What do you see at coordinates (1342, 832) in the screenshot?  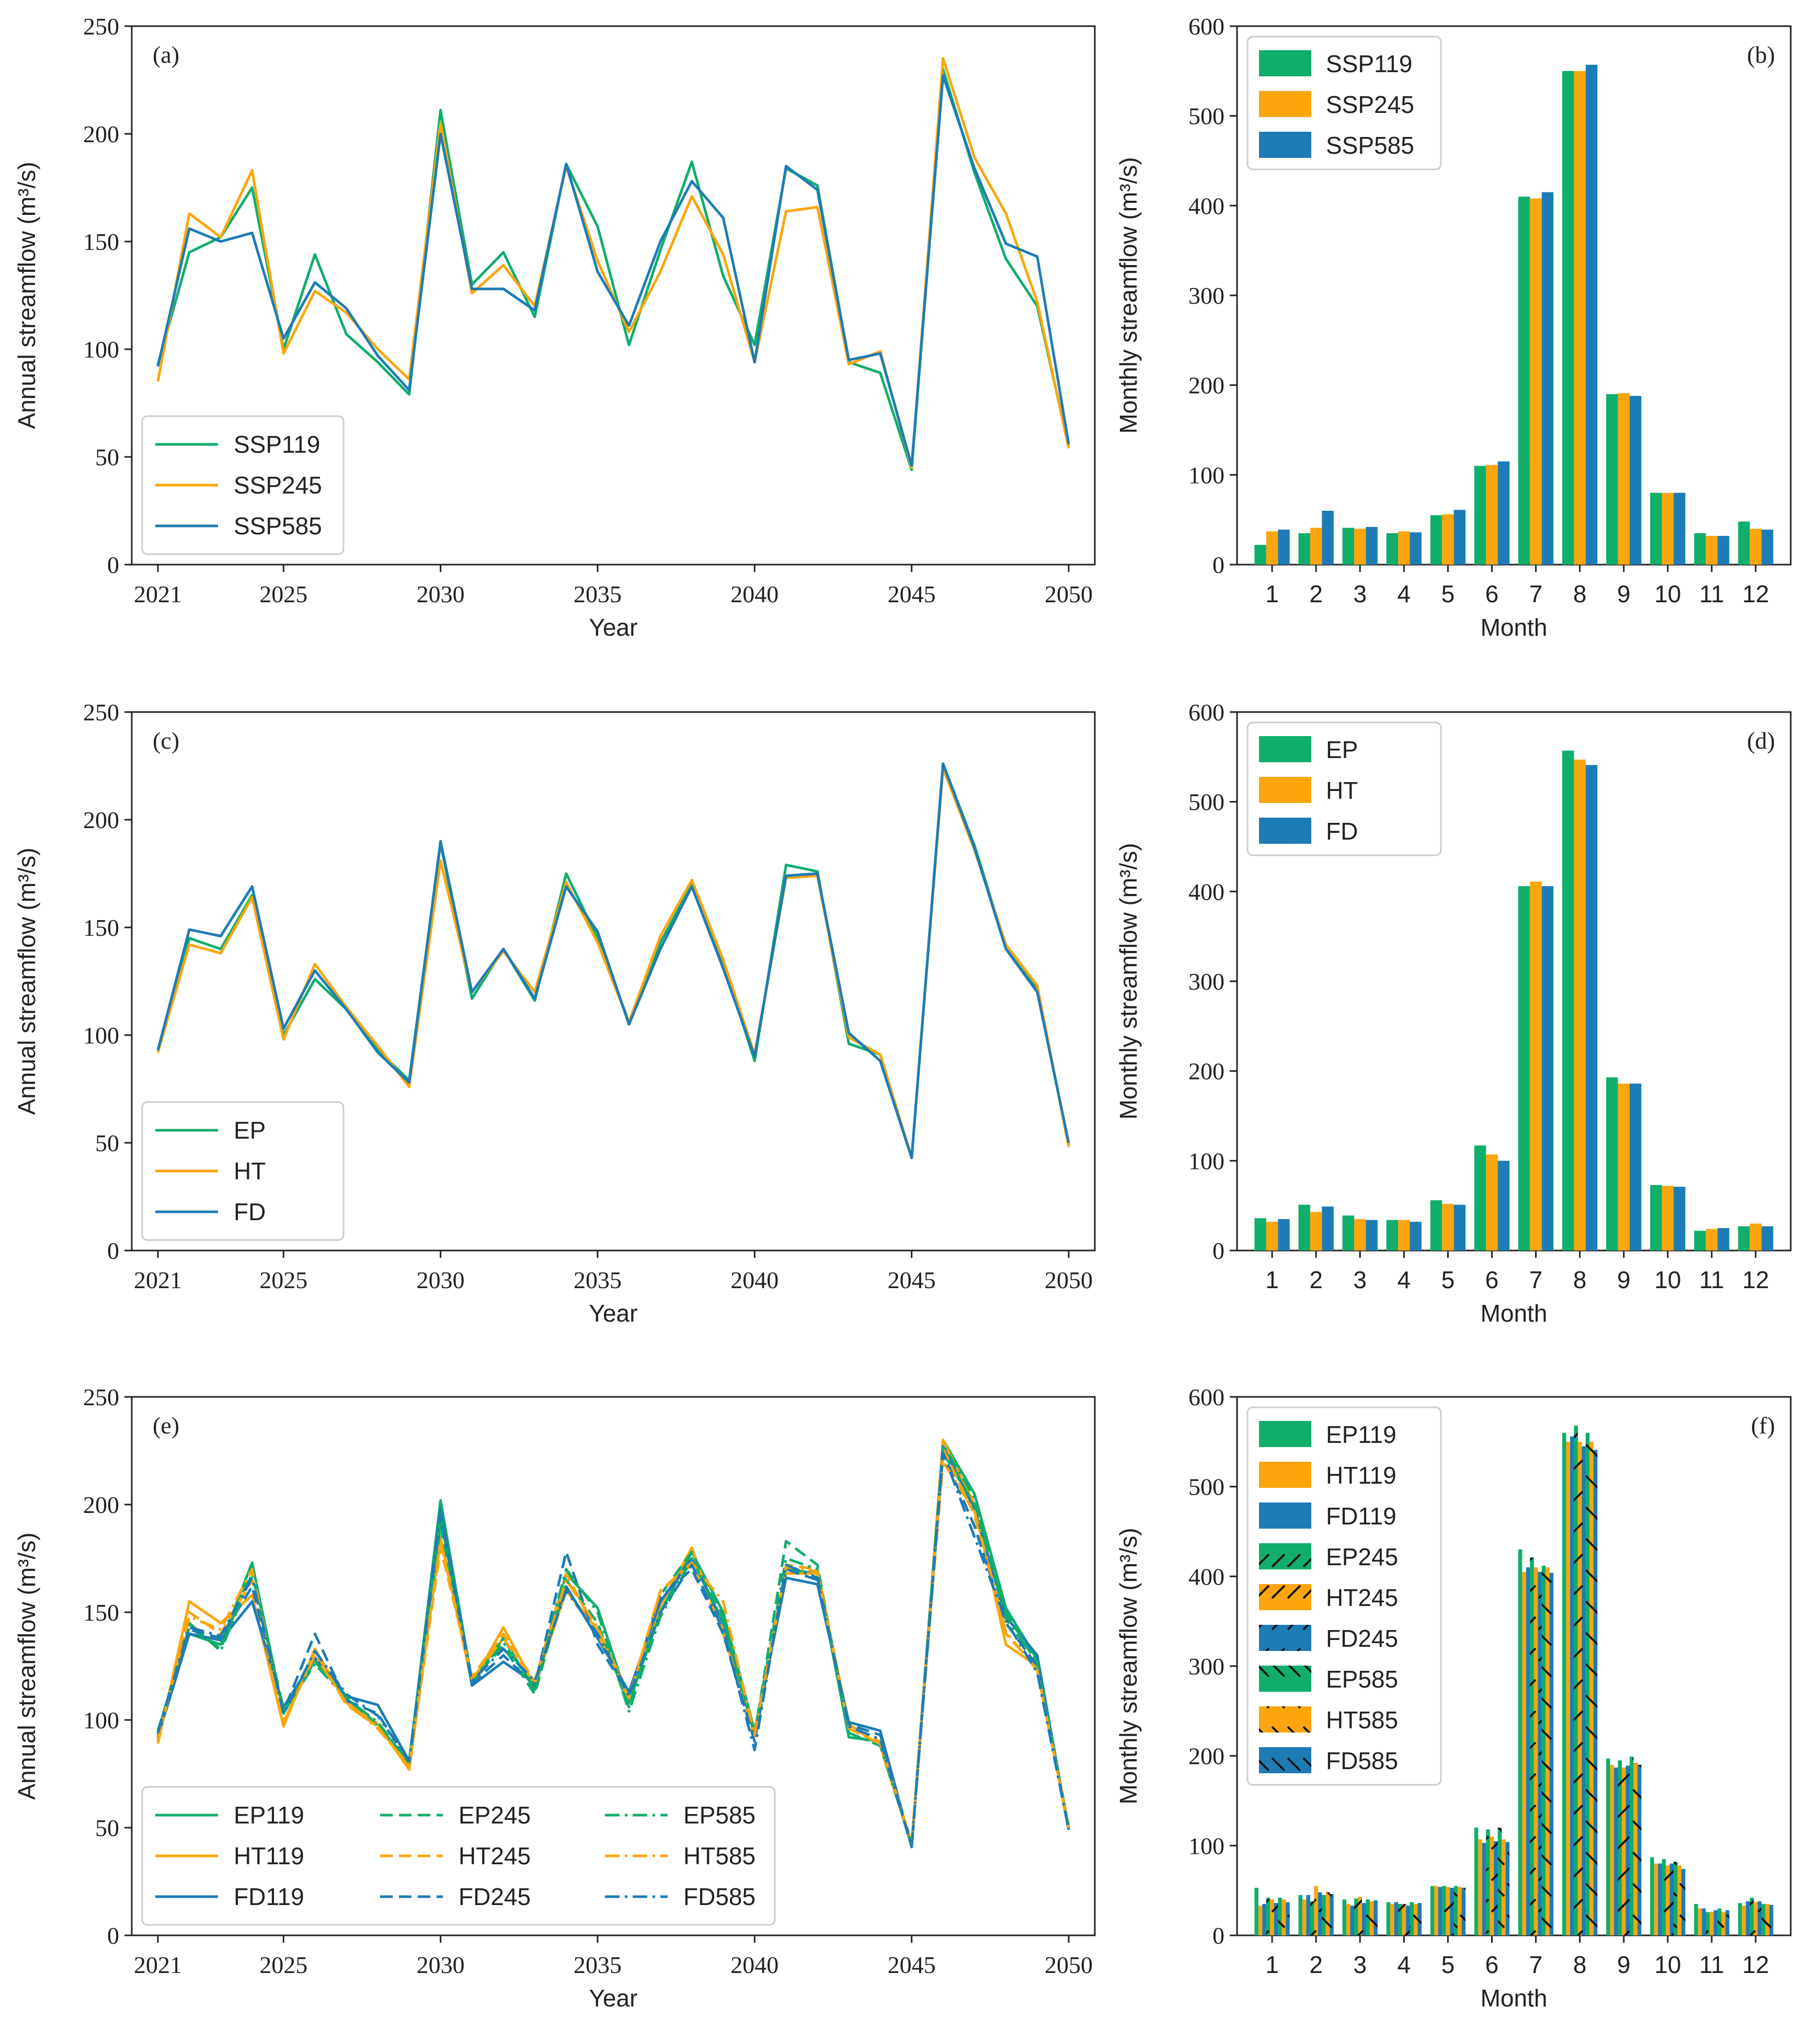 I see `legend-label-fd: FD` at bounding box center [1342, 832].